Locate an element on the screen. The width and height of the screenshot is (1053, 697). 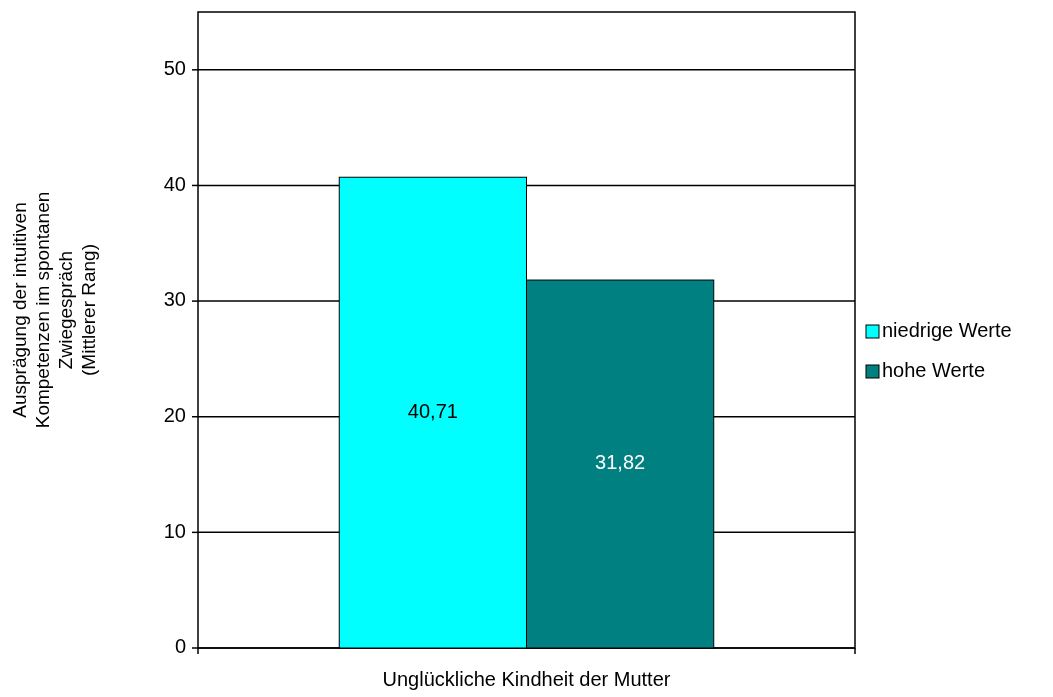
y-tick-label: 0 is located at coordinates (180, 646).